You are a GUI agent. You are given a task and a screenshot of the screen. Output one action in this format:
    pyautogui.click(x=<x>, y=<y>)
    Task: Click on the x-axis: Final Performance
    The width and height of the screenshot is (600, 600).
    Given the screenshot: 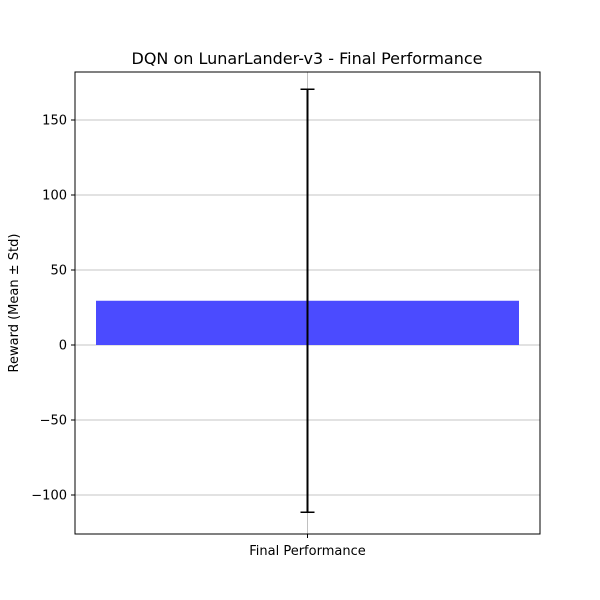 What is the action you would take?
    pyautogui.click(x=307, y=546)
    